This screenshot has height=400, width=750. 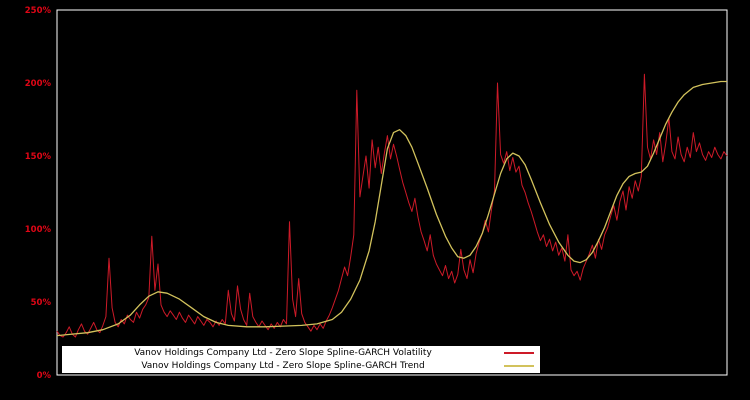 I want to click on y-axis-tick-label: 250%, so click(x=38, y=11).